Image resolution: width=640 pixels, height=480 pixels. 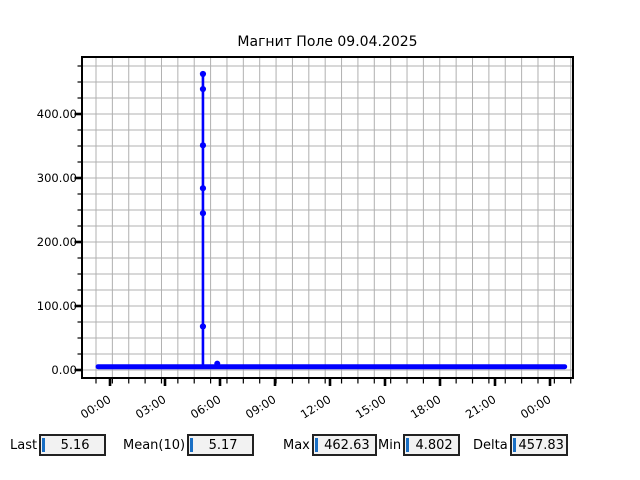 What do you see at coordinates (56, 306) in the screenshot?
I see `y-tick-label: 100.00` at bounding box center [56, 306].